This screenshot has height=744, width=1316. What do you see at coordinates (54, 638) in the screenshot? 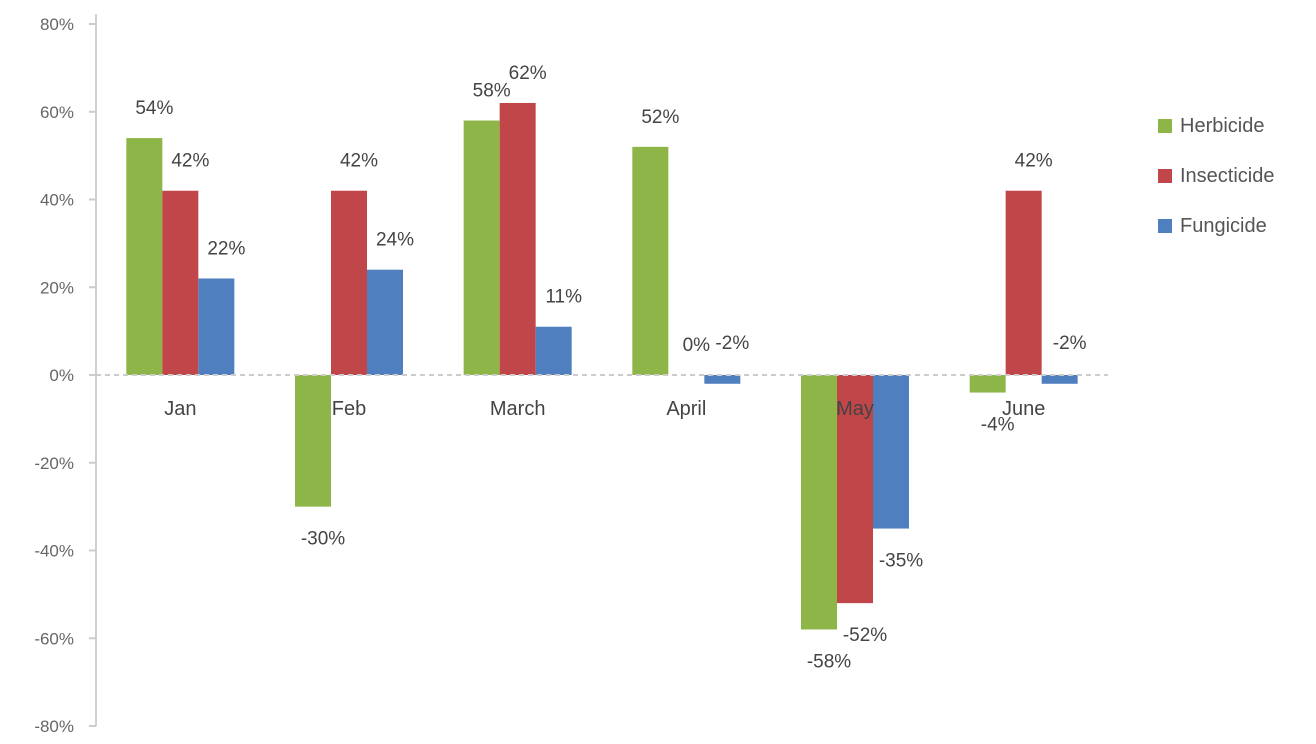
I see `y-tick-label: -60%` at bounding box center [54, 638].